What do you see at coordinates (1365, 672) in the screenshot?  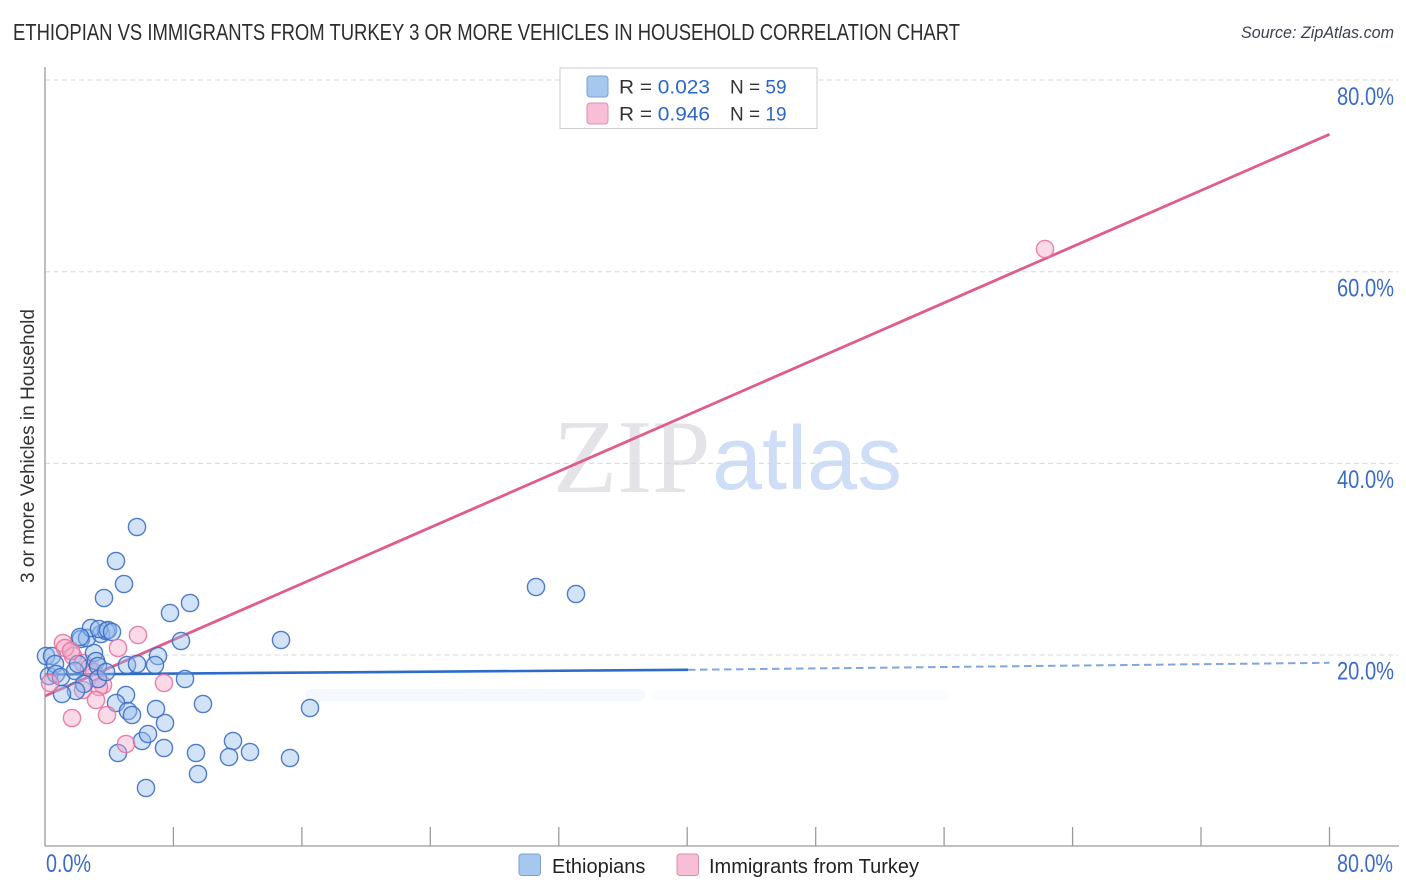 I see `svg-text: 20.0%` at bounding box center [1365, 672].